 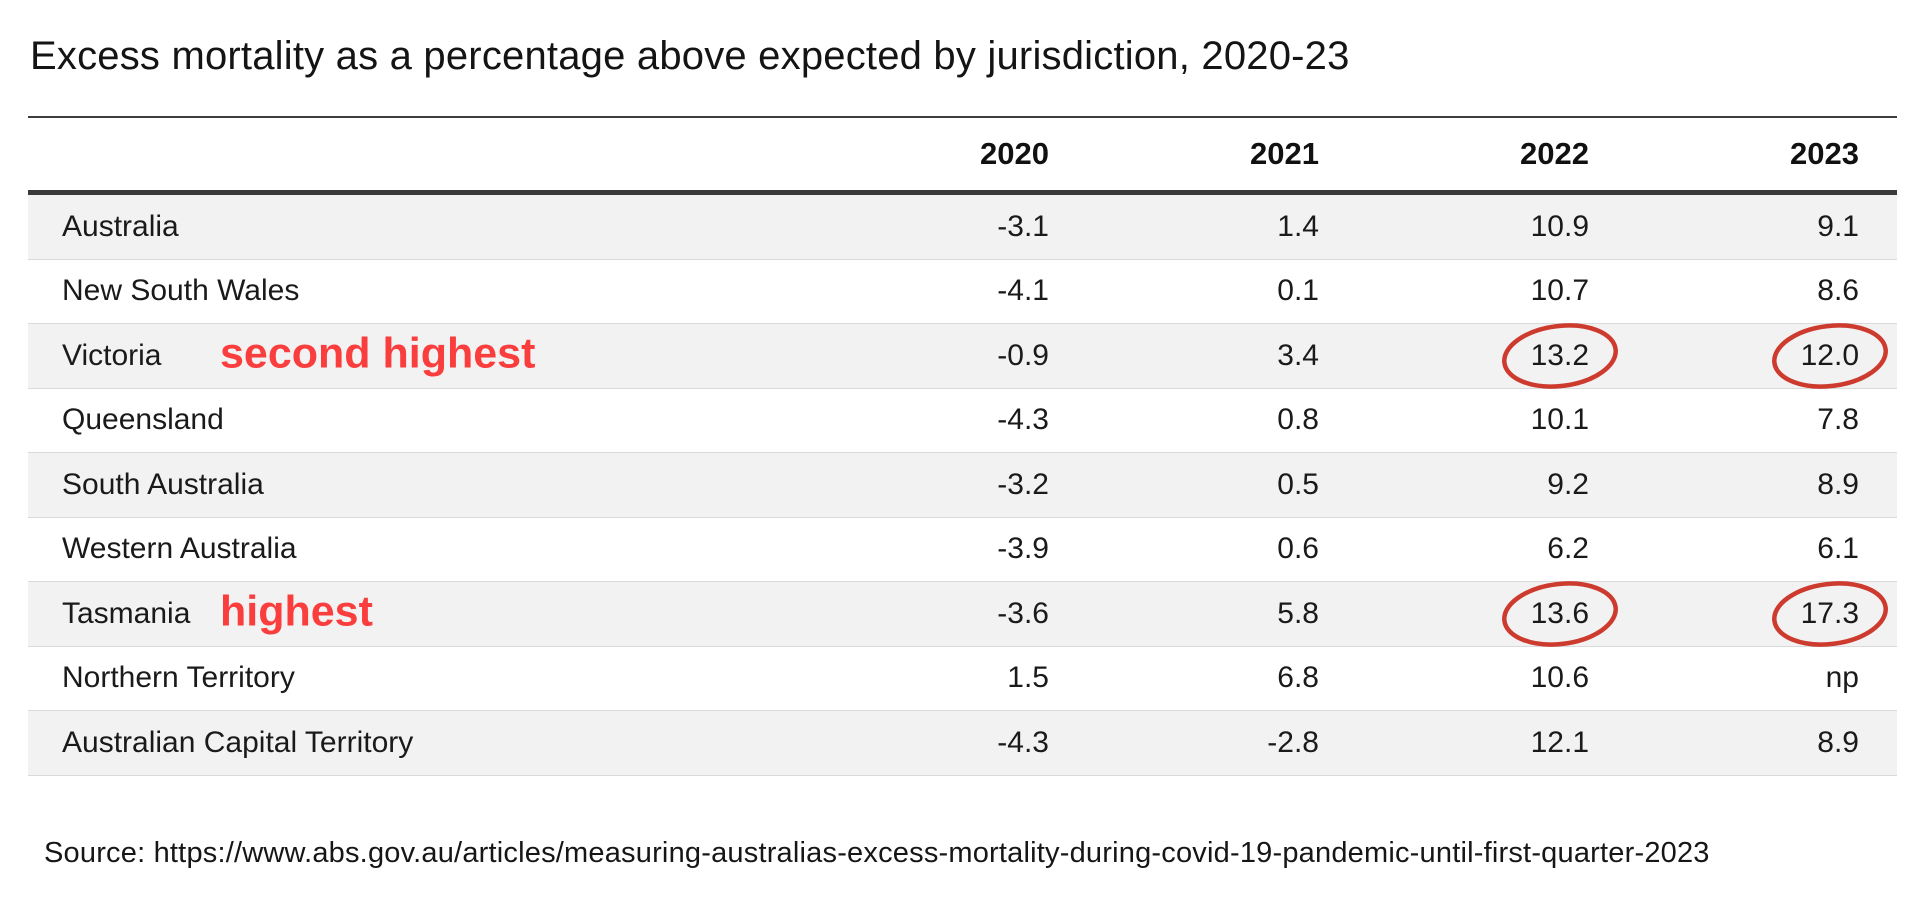 I want to click on value-cell-2023: 6.1, so click(x=1762, y=549).